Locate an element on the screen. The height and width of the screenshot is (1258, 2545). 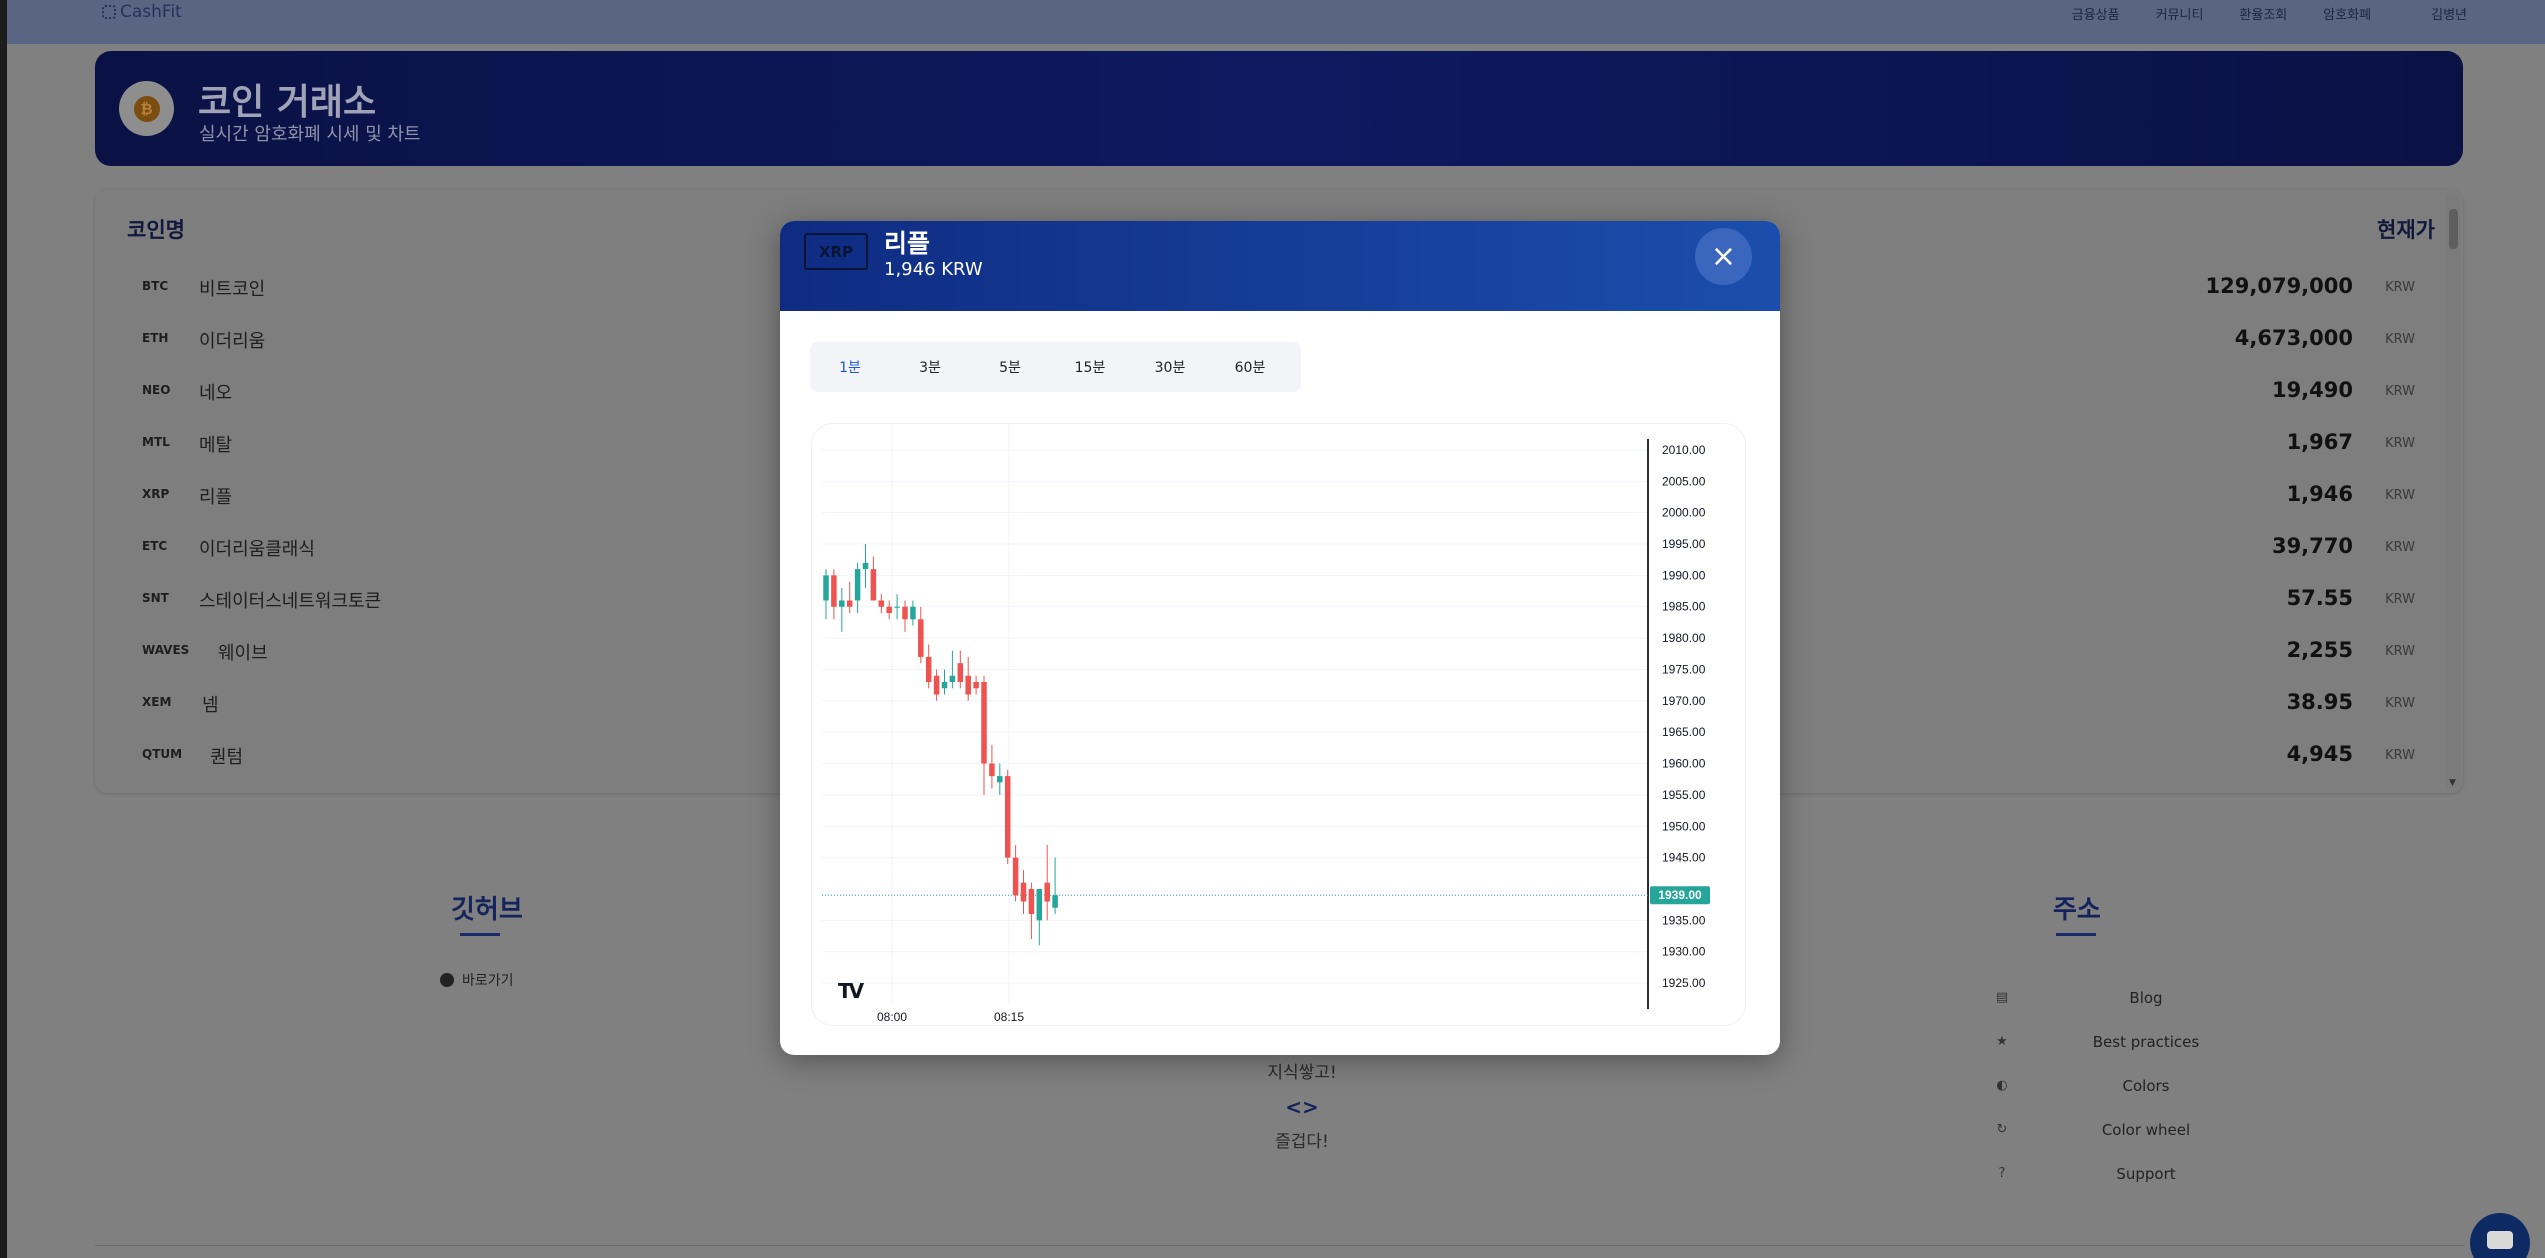
tradingview-logo-icon: TV is located at coordinates (851, 991).